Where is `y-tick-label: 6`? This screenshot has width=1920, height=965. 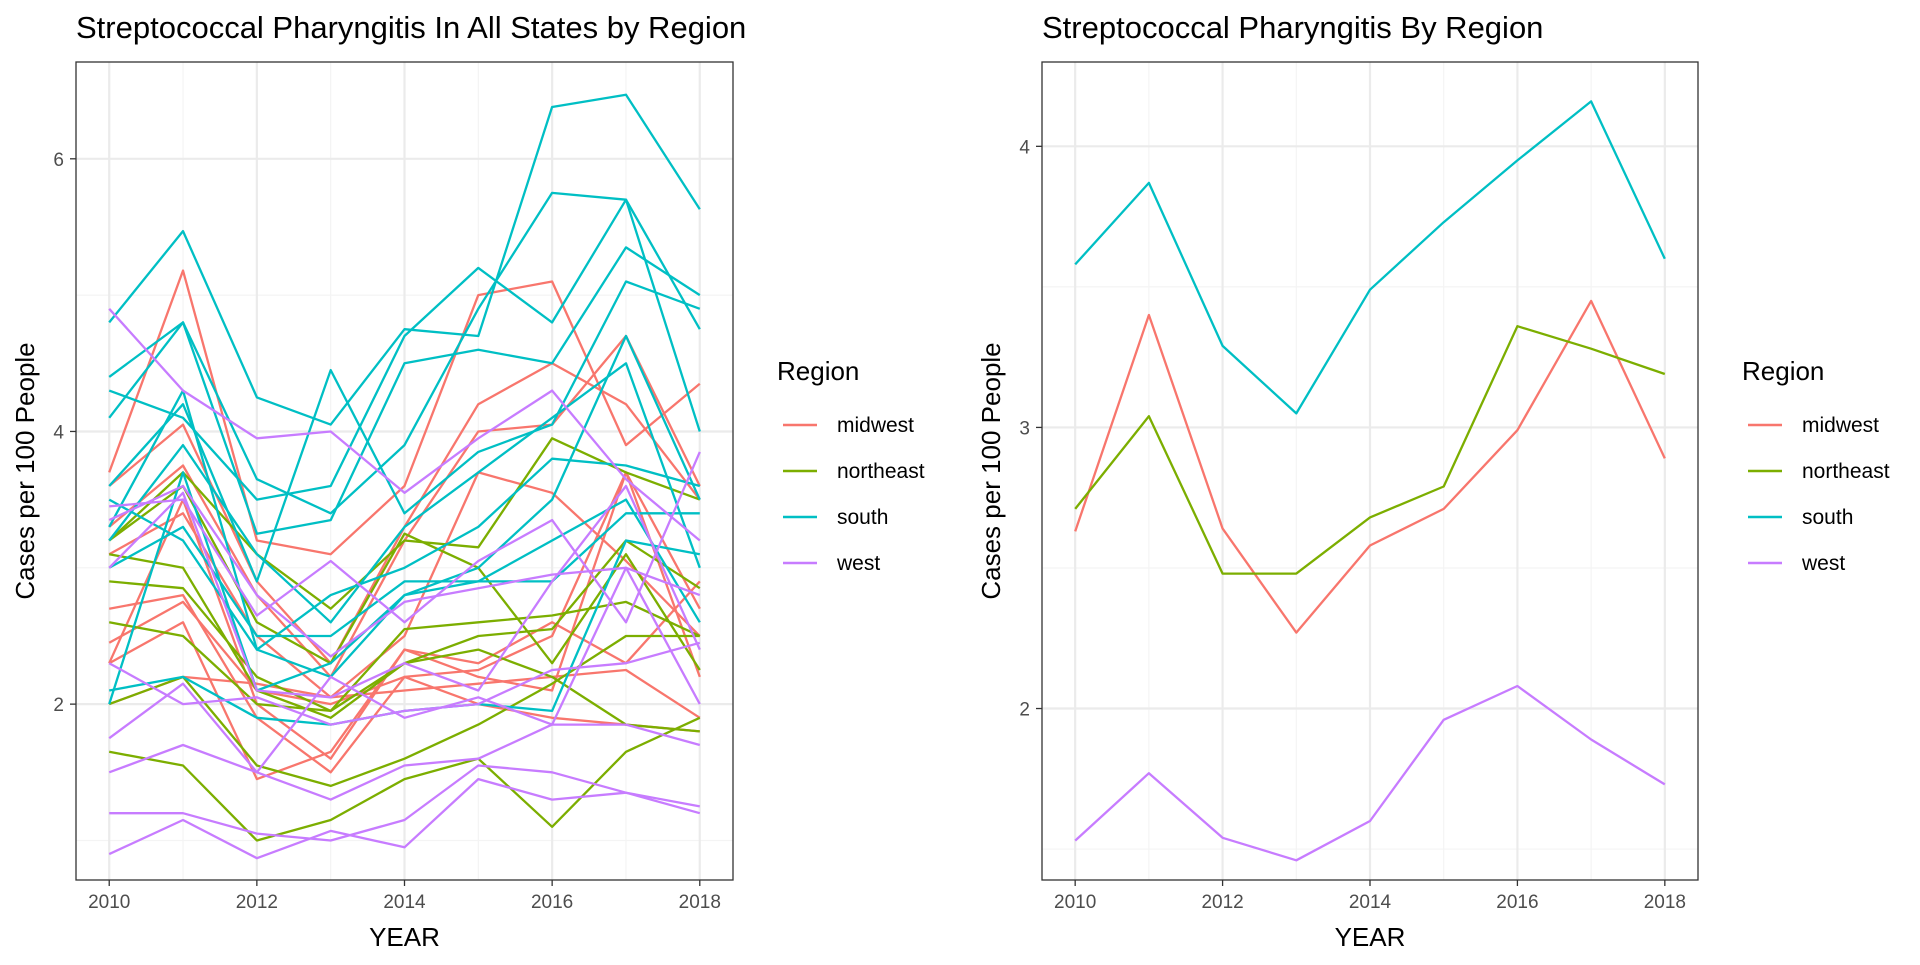 y-tick-label: 6 is located at coordinates (58, 160).